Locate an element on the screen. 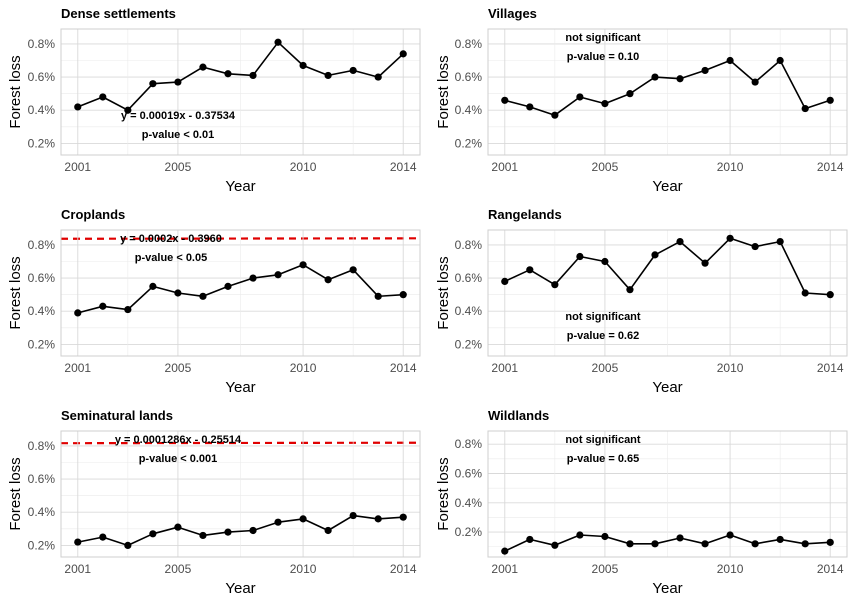  panel-title: Wildlands is located at coordinates (519, 415).